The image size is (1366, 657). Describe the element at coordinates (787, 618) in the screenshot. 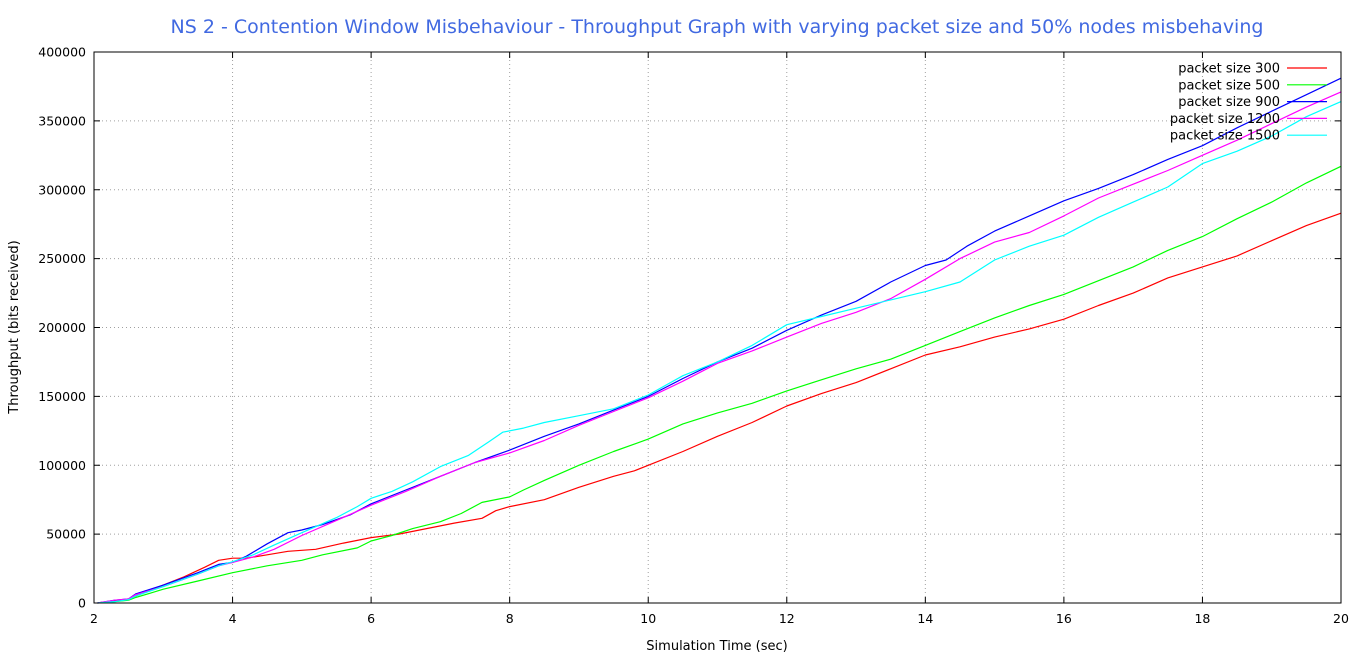

I see `x-tick-label: 12` at that location.